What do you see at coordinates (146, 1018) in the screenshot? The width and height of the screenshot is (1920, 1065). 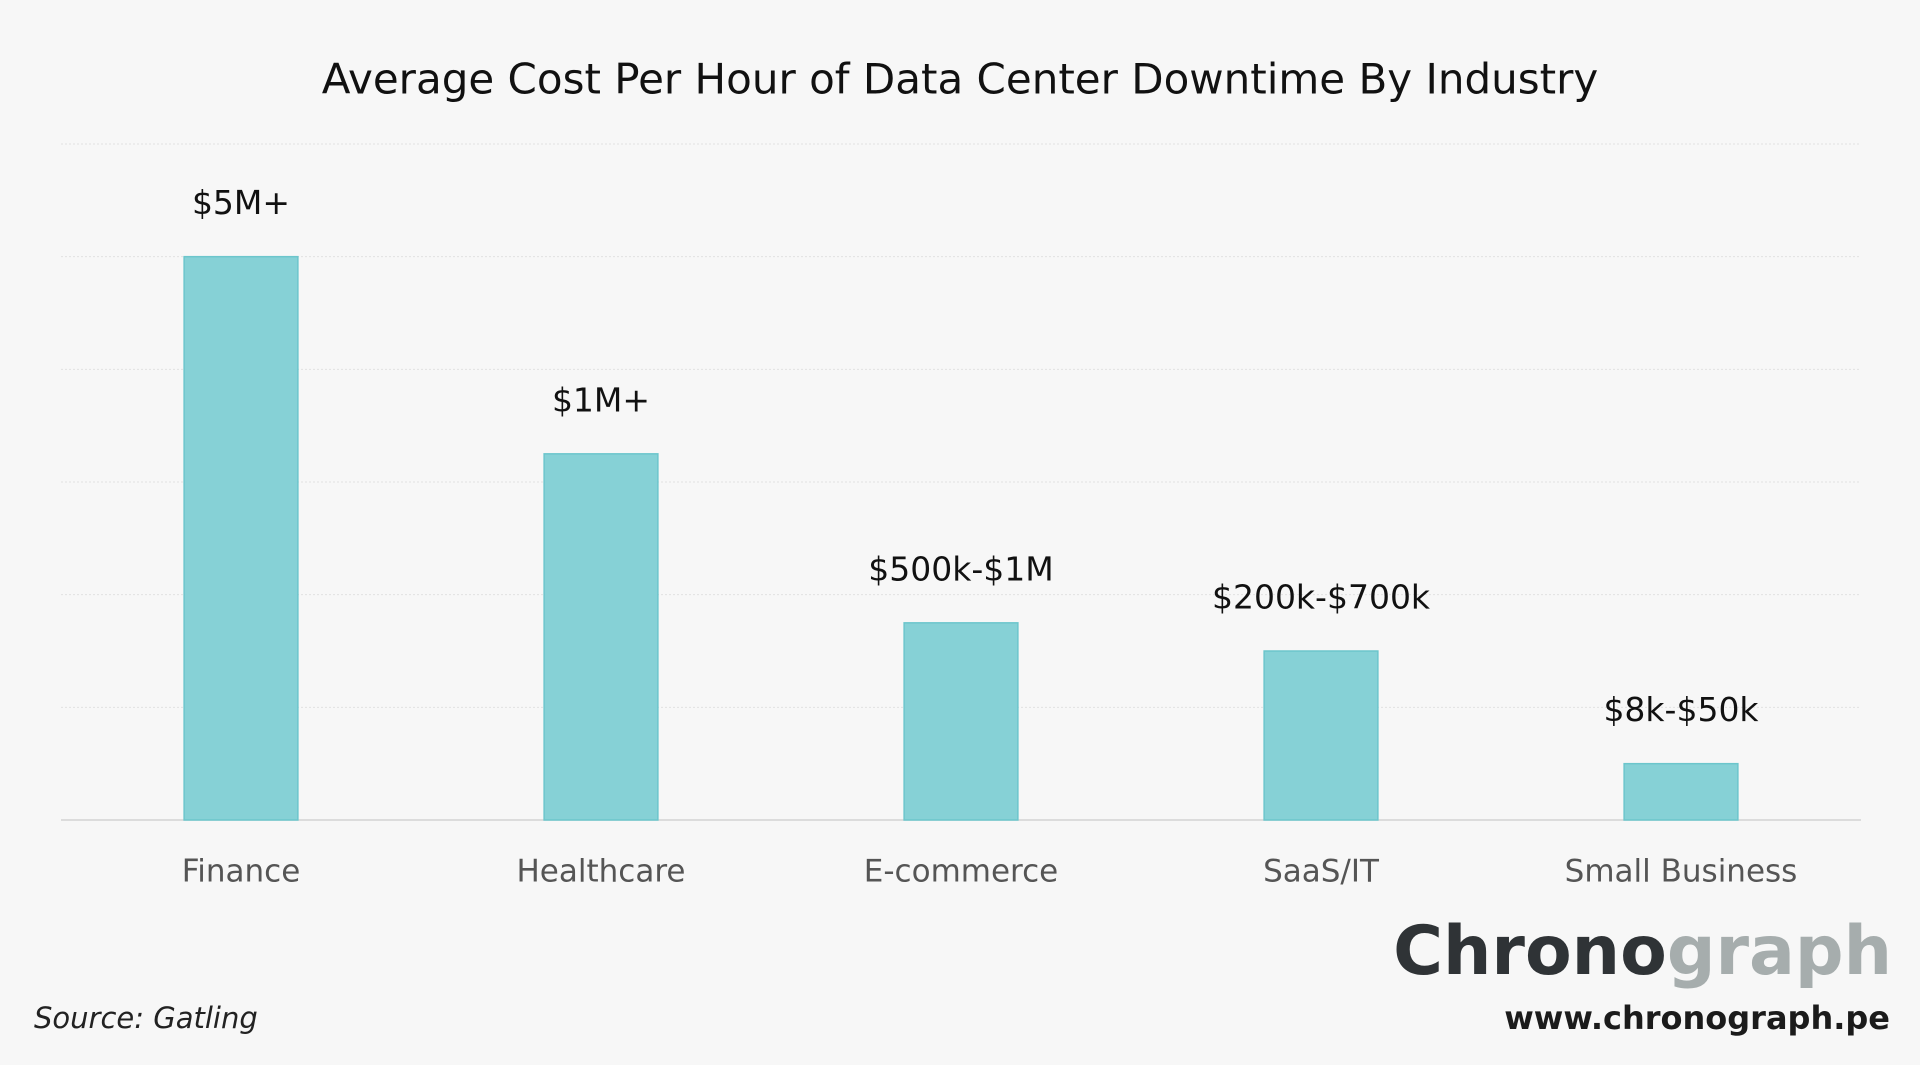 I see `source: Source: Gatling` at bounding box center [146, 1018].